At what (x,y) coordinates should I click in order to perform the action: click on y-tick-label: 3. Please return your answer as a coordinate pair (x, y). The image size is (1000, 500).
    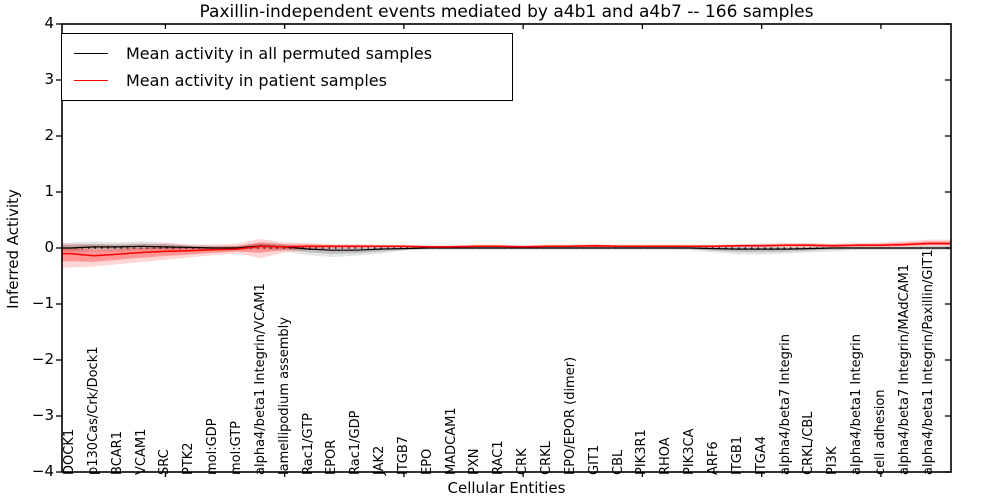
    Looking at the image, I should click on (49, 79).